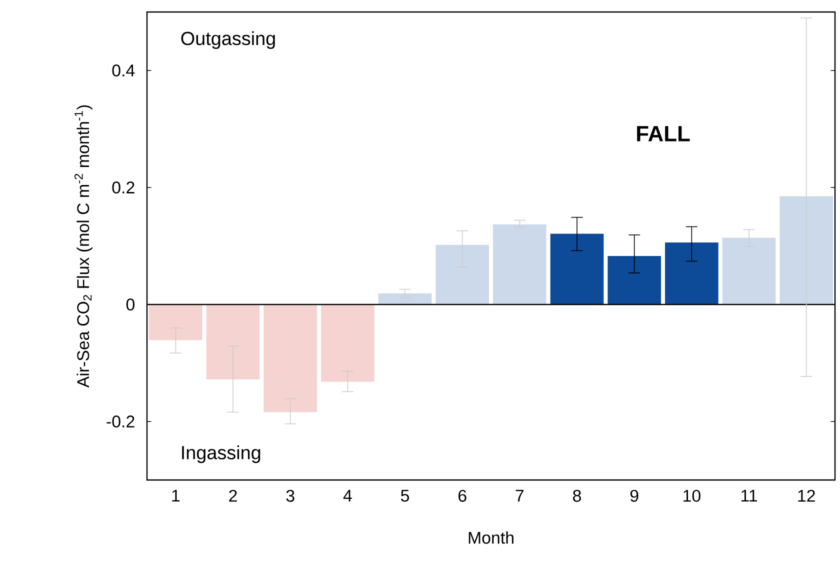 The width and height of the screenshot is (840, 584). What do you see at coordinates (520, 496) in the screenshot?
I see `x-tick-label: 7` at bounding box center [520, 496].